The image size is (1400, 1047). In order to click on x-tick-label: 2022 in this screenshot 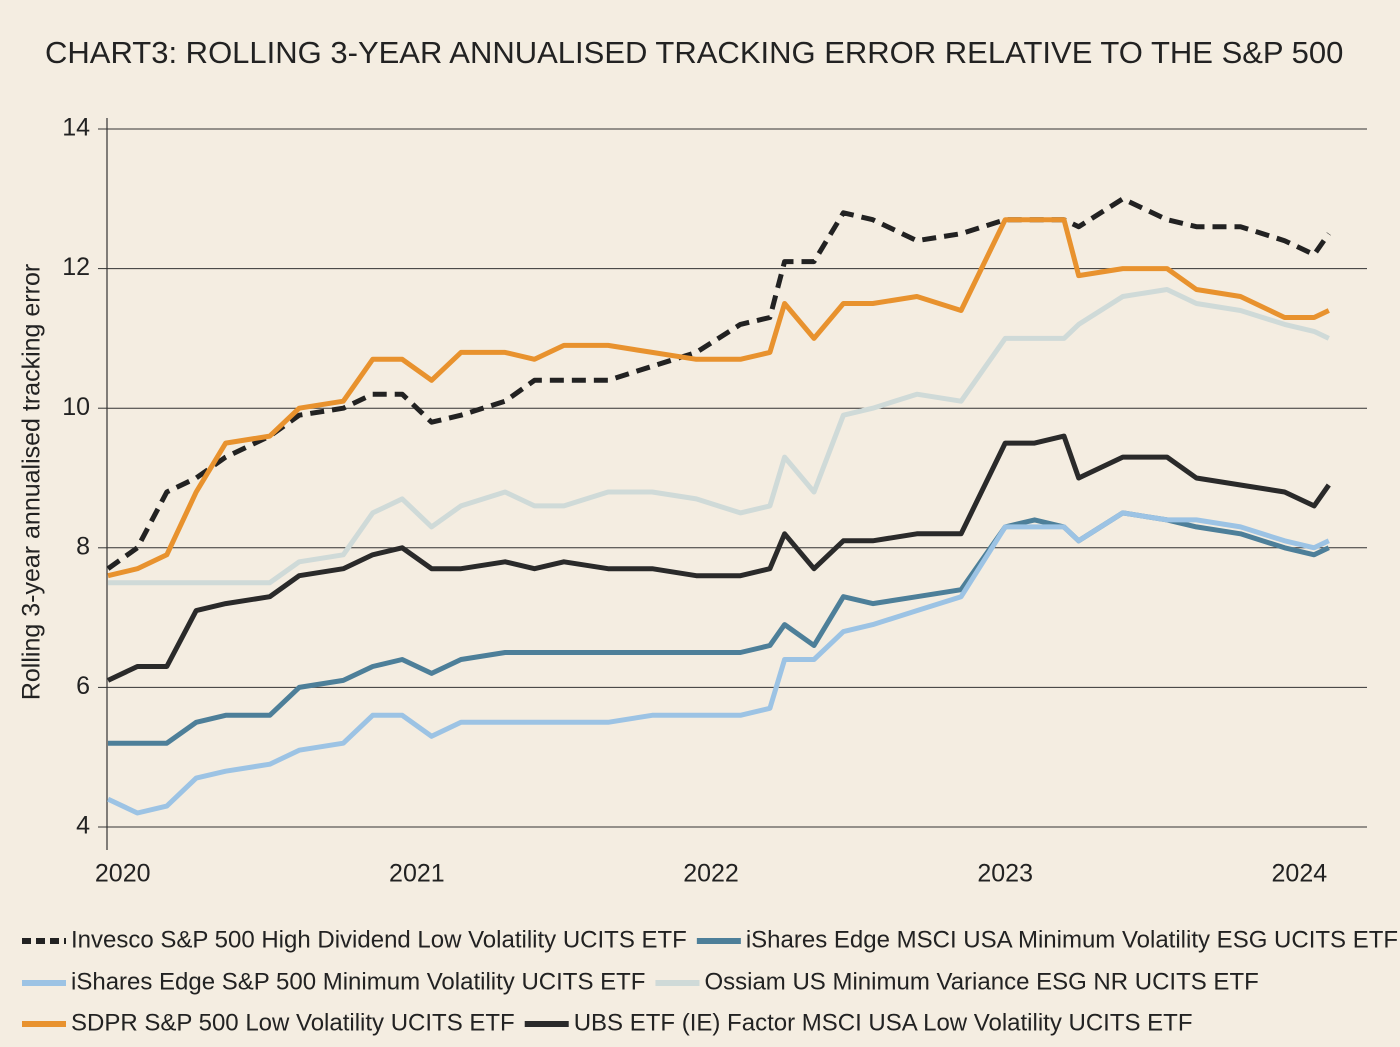, I will do `click(711, 874)`.